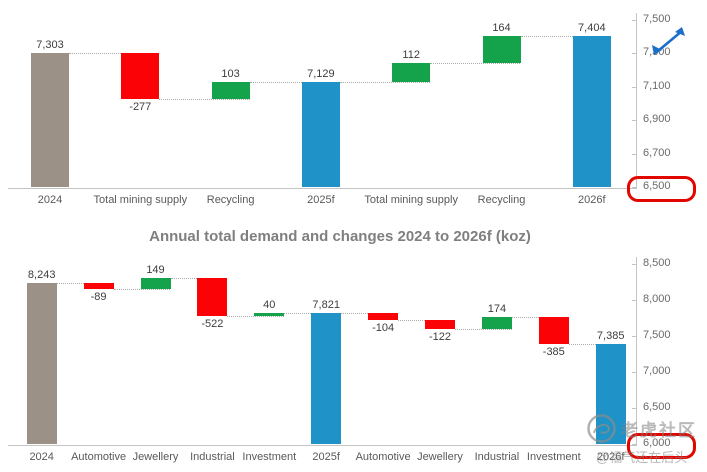 Image resolution: width=707 pixels, height=472 pixels. Describe the element at coordinates (212, 323) in the screenshot. I see `value-label-industrial-3: -522` at that location.